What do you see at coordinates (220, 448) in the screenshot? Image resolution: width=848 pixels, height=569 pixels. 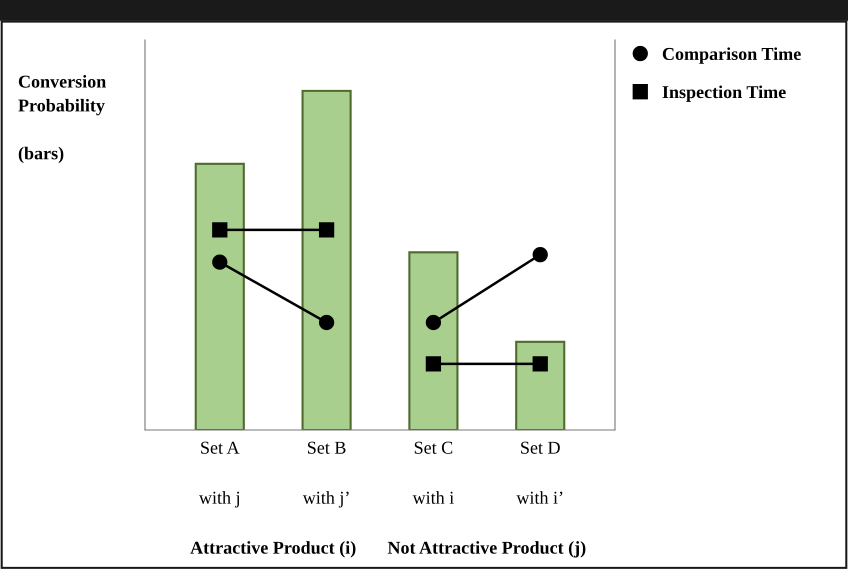 I see `x-tick-label: Set A` at bounding box center [220, 448].